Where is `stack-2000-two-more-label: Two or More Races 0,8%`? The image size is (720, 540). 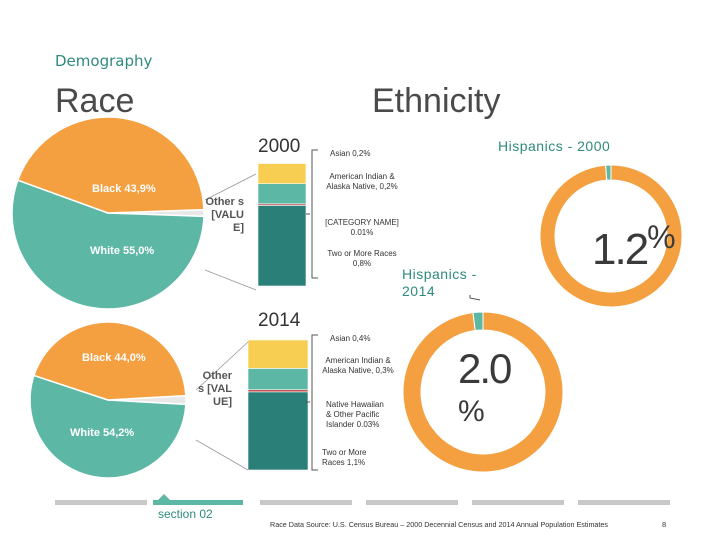 stack-2000-two-more-label: Two or More Races 0,8% is located at coordinates (362, 258).